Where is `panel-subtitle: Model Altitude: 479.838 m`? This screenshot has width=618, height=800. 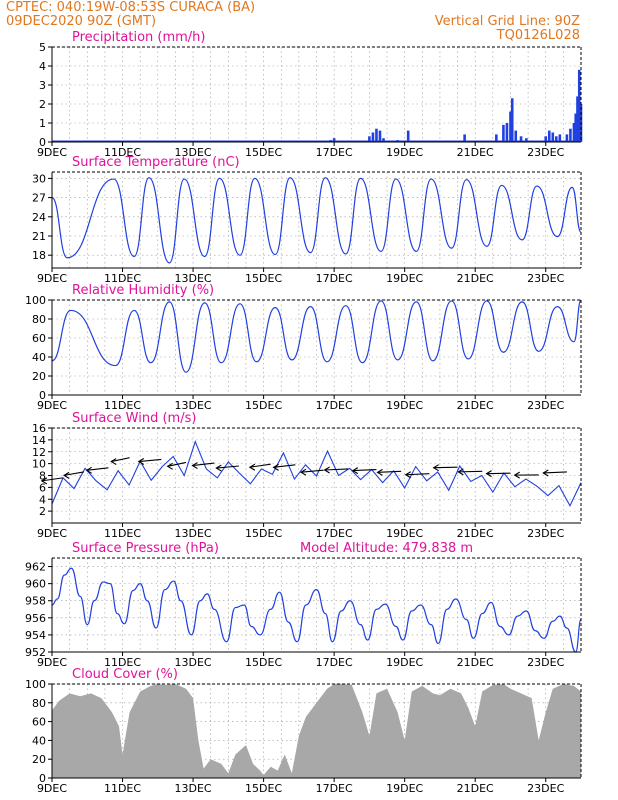 panel-subtitle: Model Altitude: 479.838 m is located at coordinates (386, 548).